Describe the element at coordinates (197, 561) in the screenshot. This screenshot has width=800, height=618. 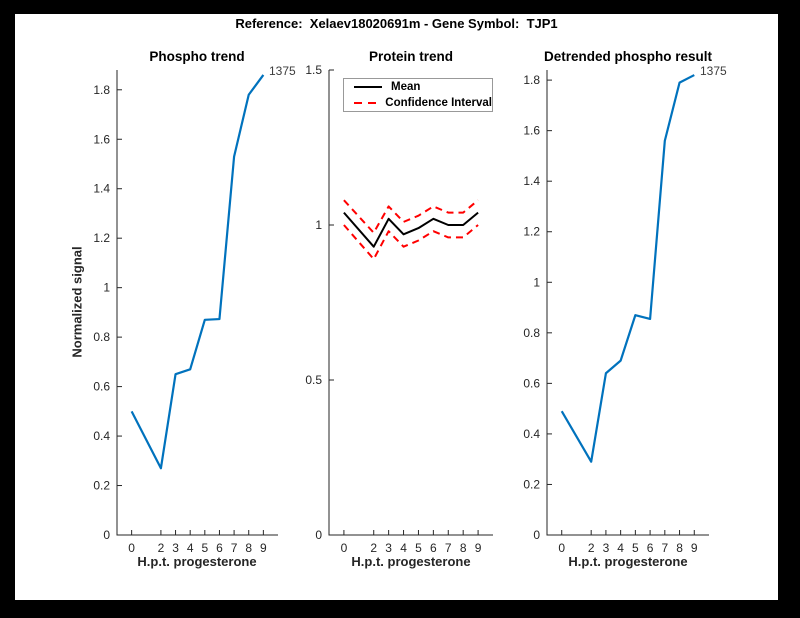
I see `subplot1-xlabel: H.p.t. progesterone` at that location.